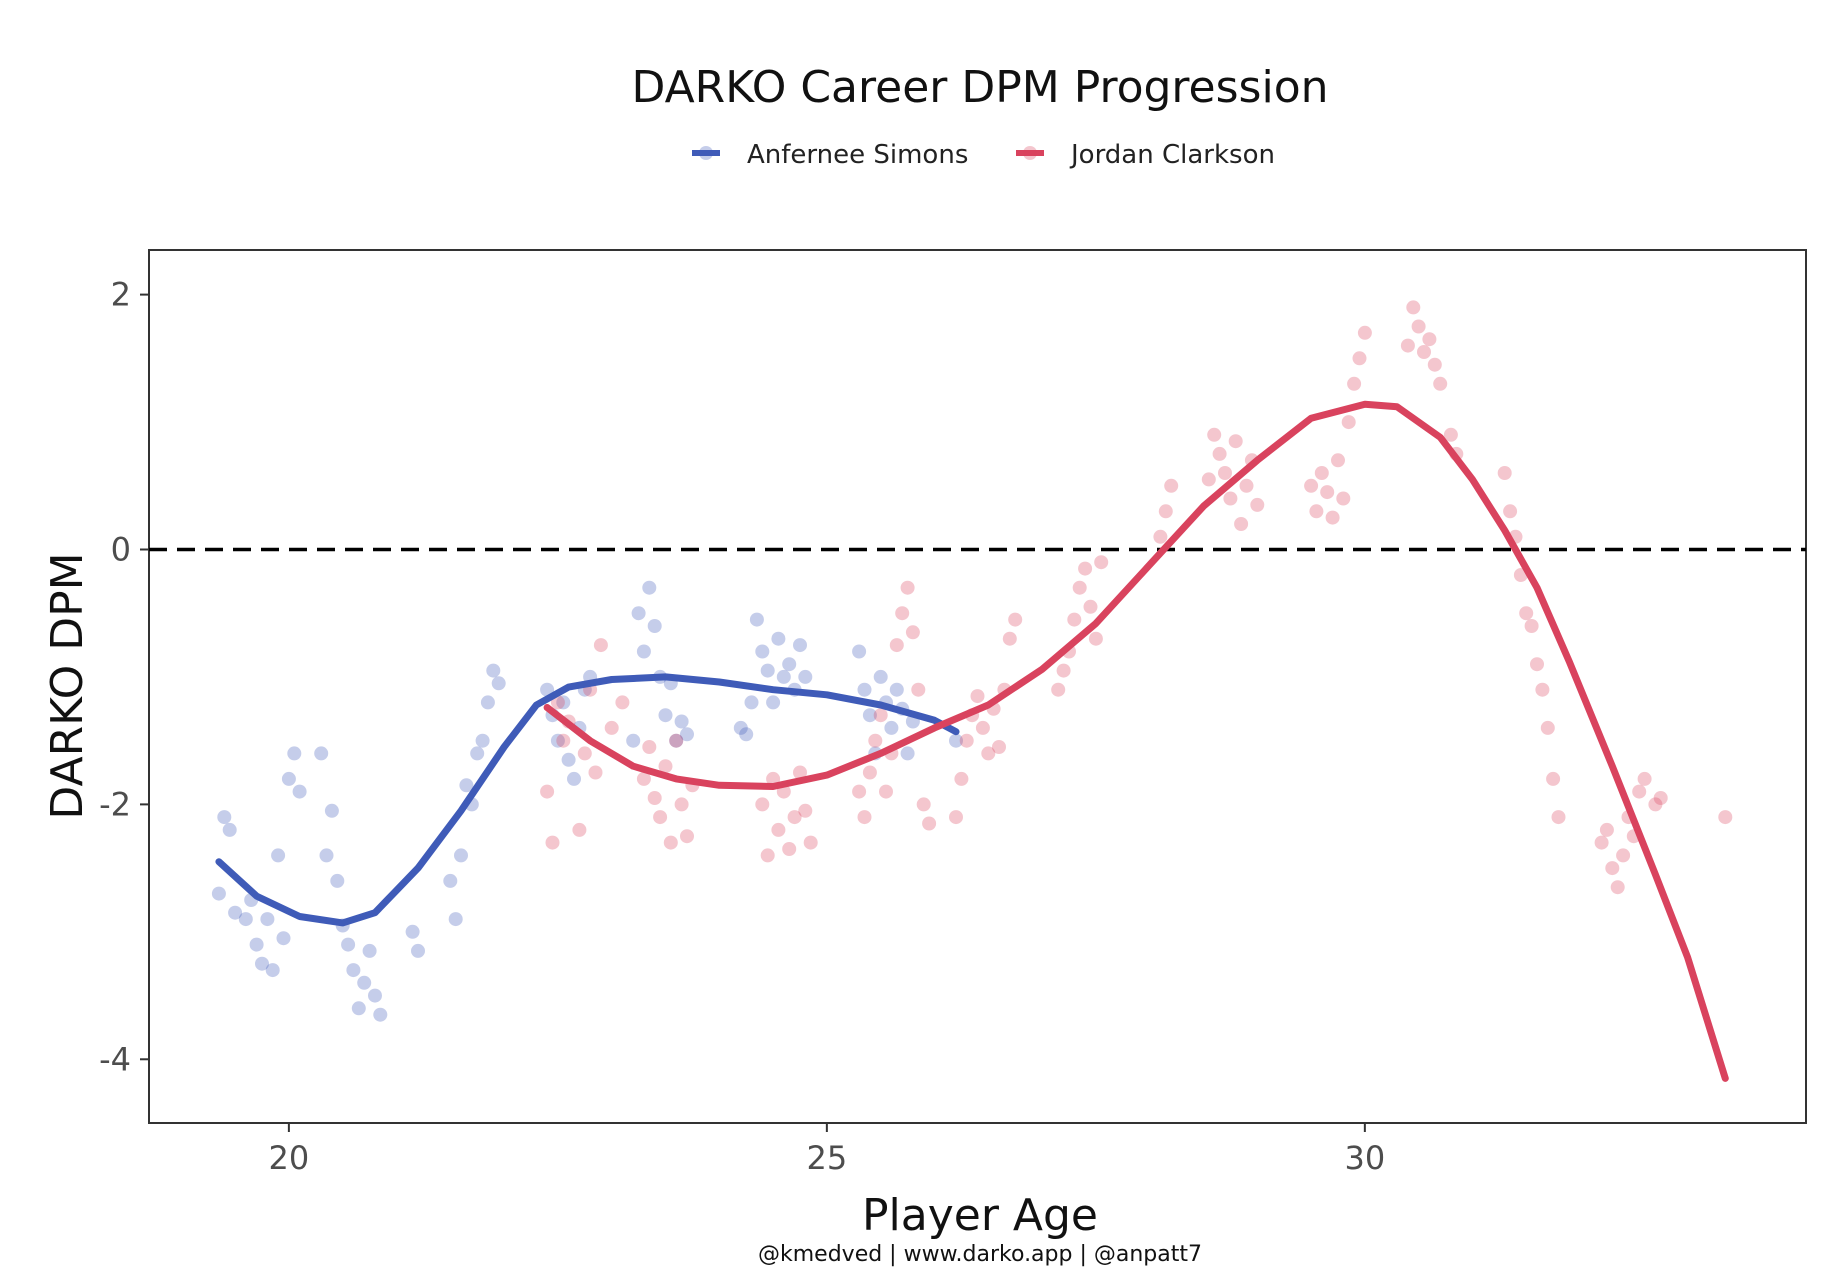 This screenshot has width=1840, height=1272. Describe the element at coordinates (124, 677) in the screenshot. I see `y-axis: 2 0 -2 -4` at that location.